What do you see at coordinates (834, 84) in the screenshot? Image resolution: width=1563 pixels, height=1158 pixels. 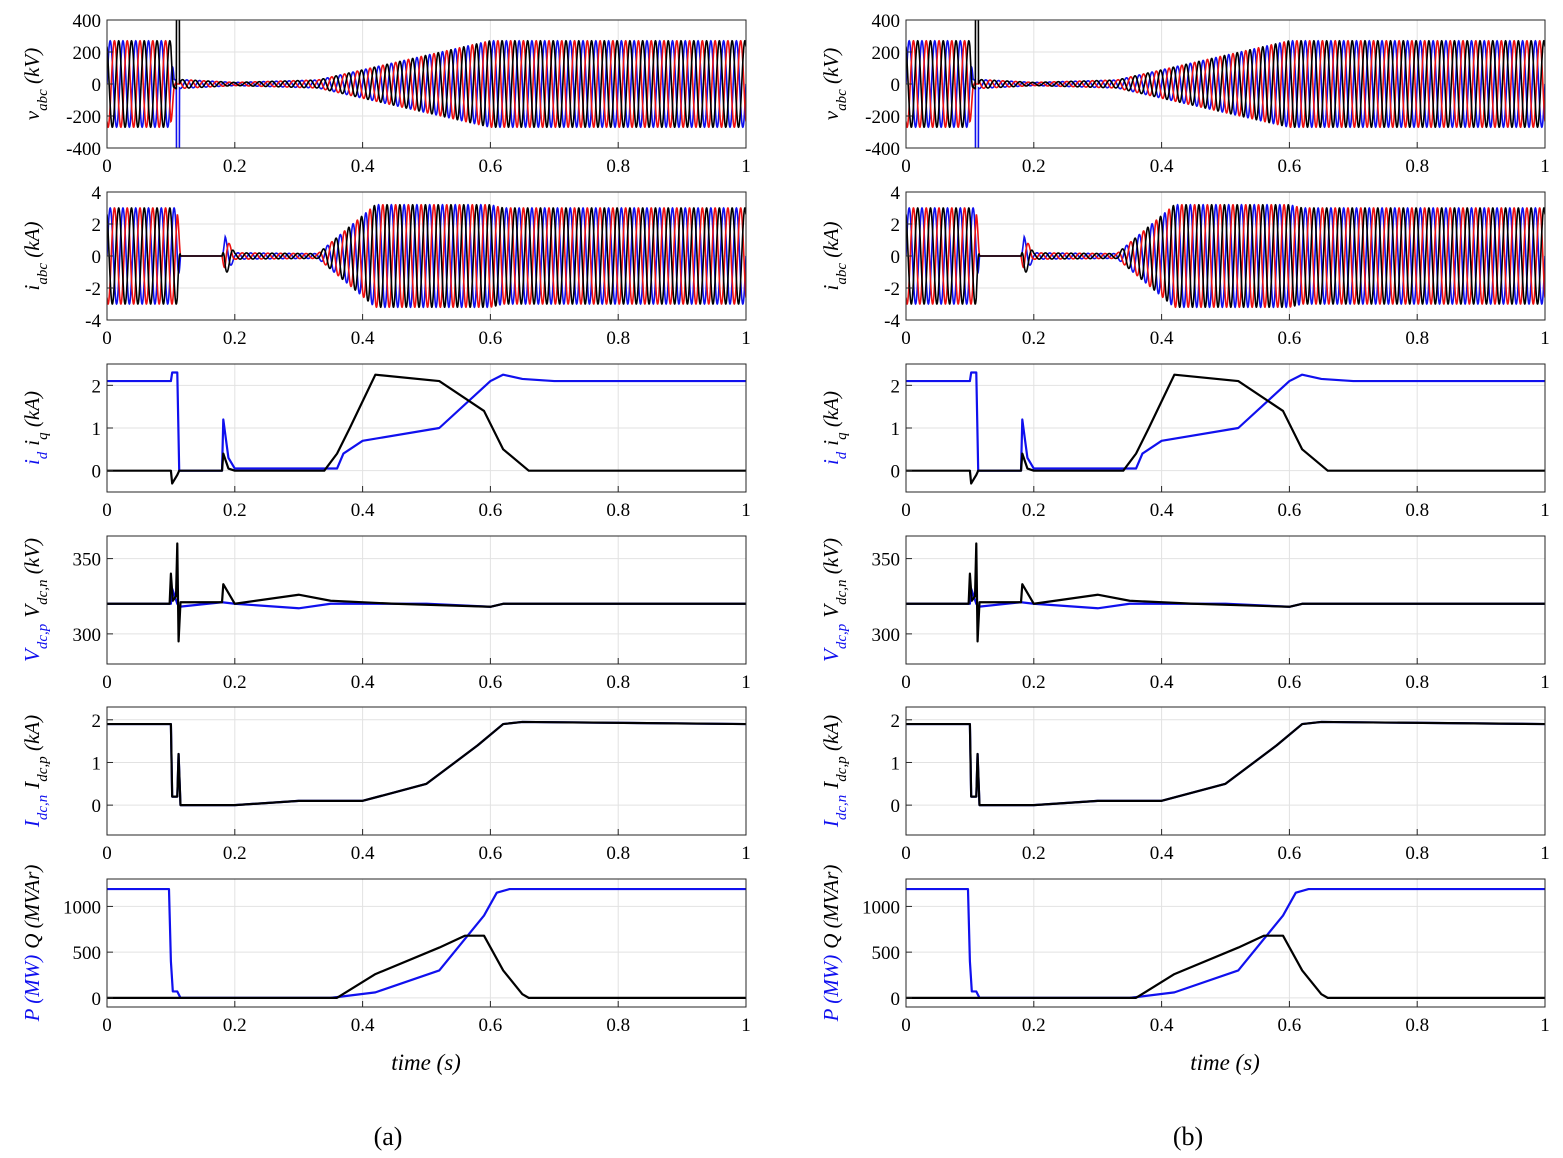 I see `y-axis-label: vabc (kV)` at bounding box center [834, 84].